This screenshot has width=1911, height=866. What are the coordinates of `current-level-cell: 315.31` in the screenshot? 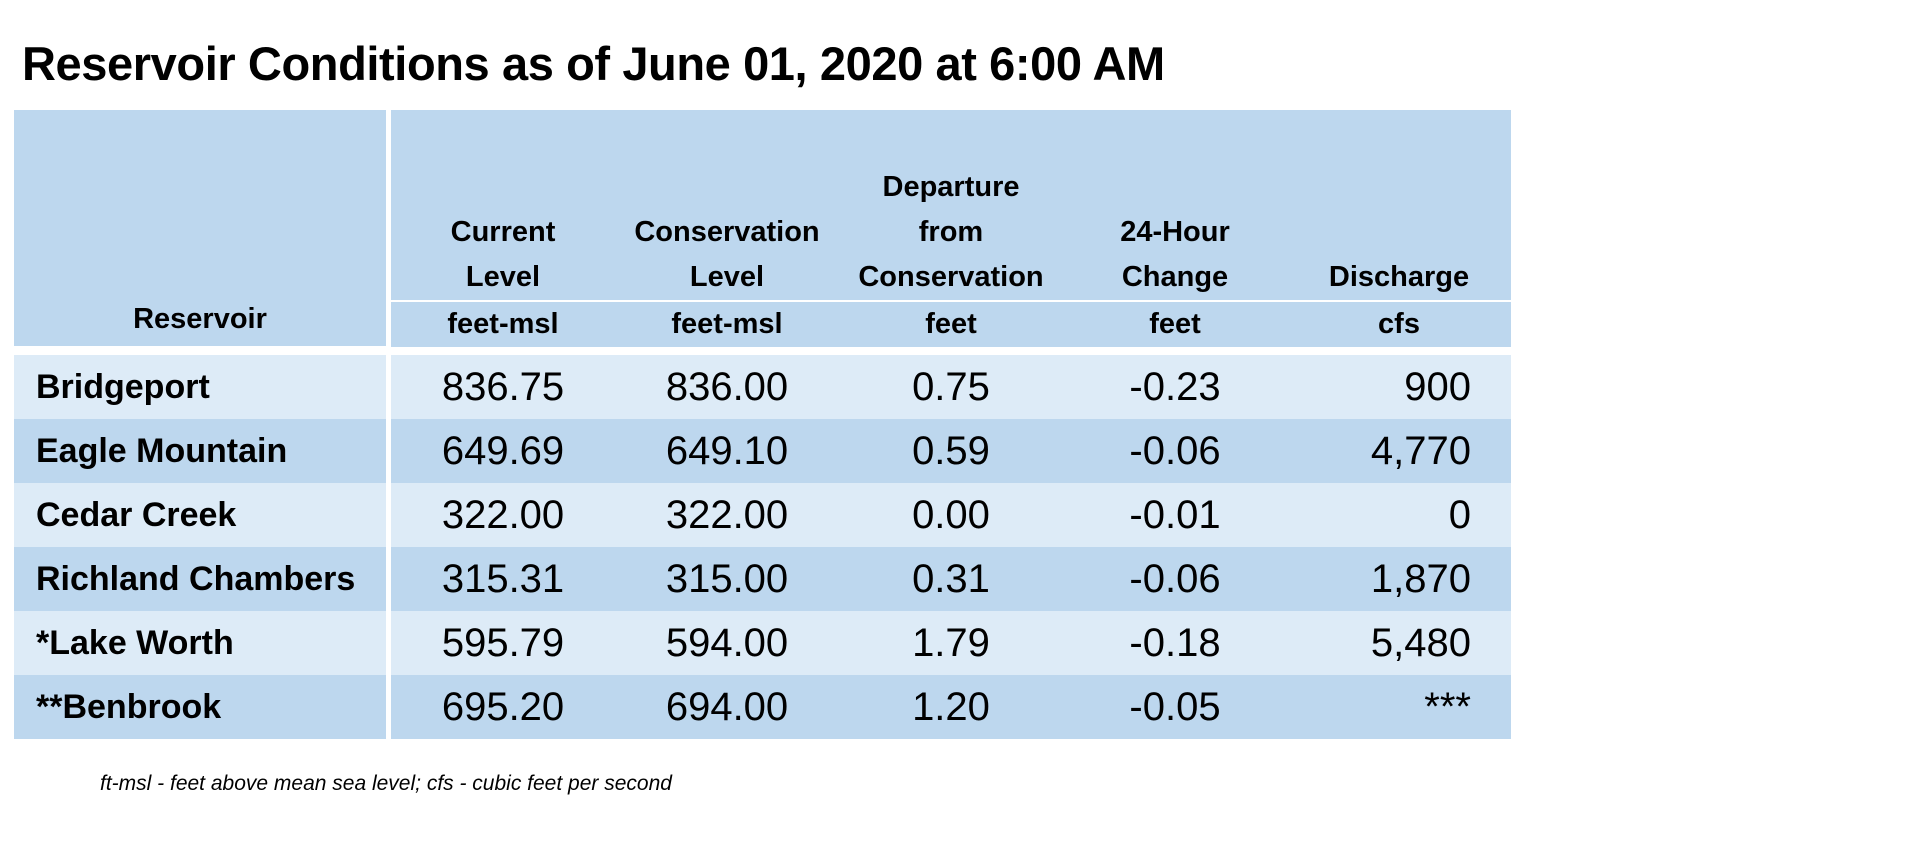 It's located at (501, 579).